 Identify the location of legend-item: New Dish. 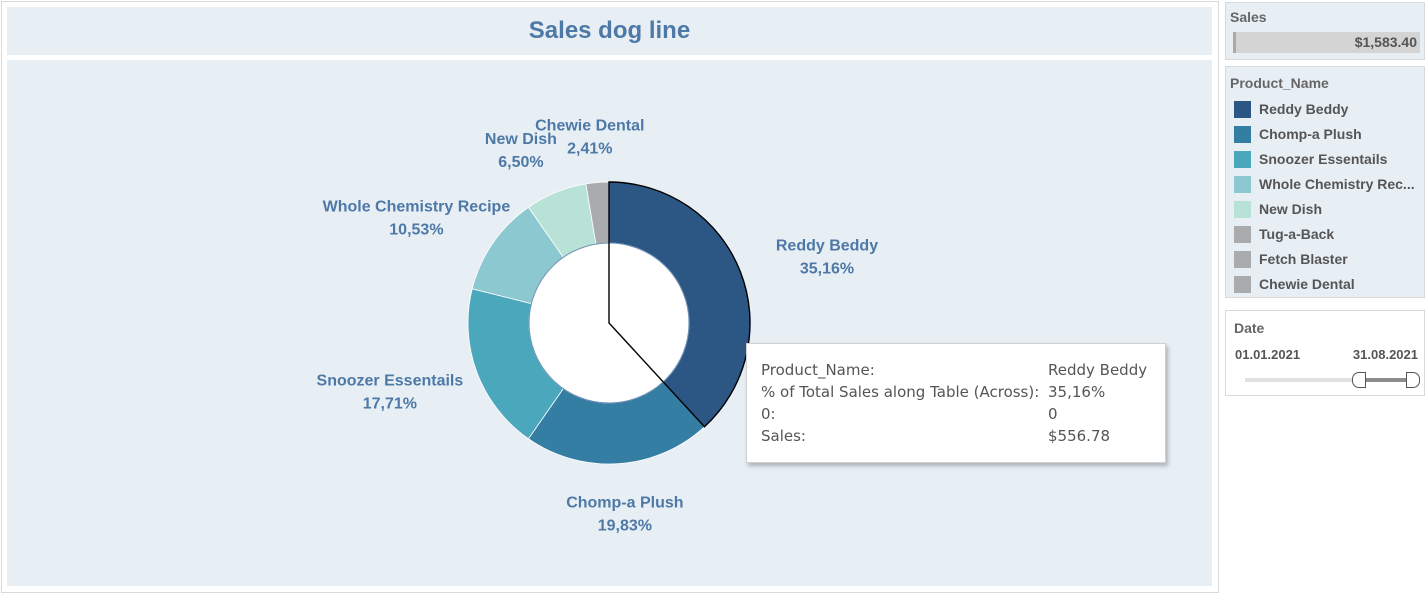
(1278, 209).